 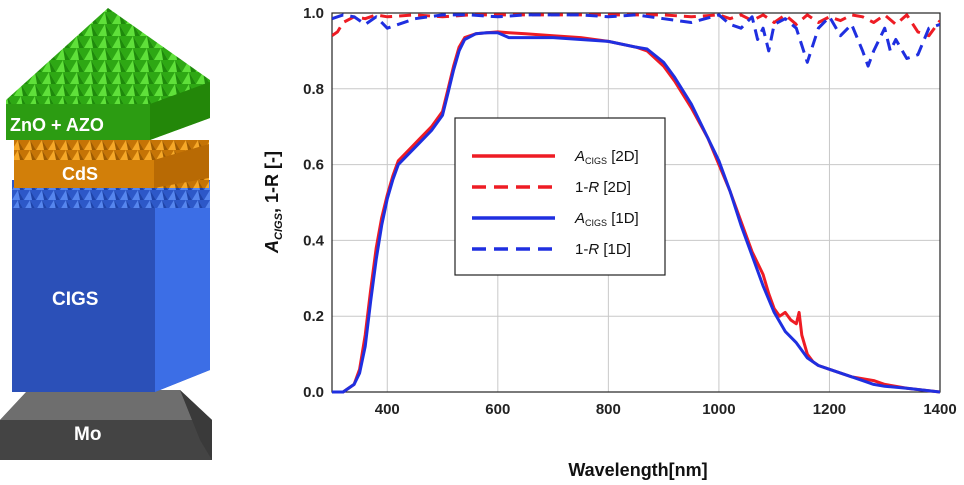 I want to click on legend-entry: 1-R [1D], so click(x=603, y=249).